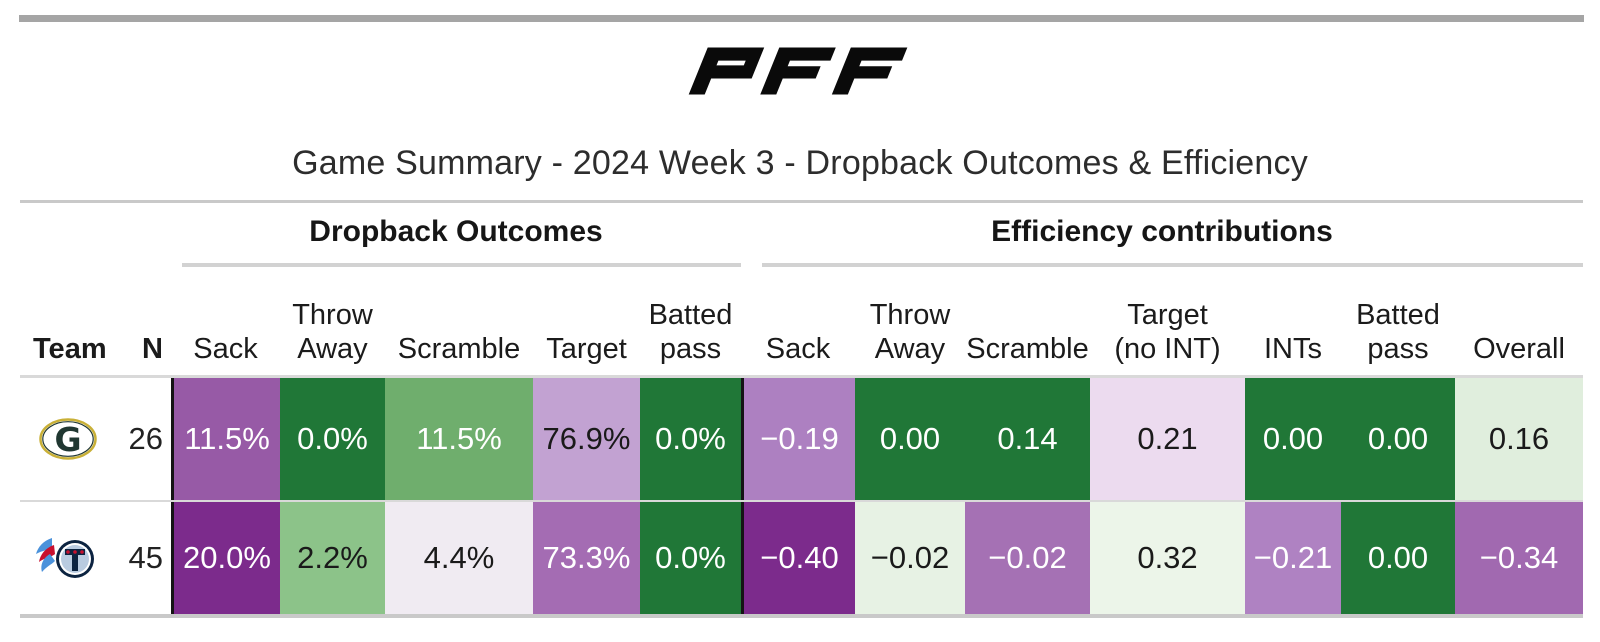 The image size is (1600, 642). What do you see at coordinates (1293, 558) in the screenshot?
I see `stat-cell-ec-ints: −0.21` at bounding box center [1293, 558].